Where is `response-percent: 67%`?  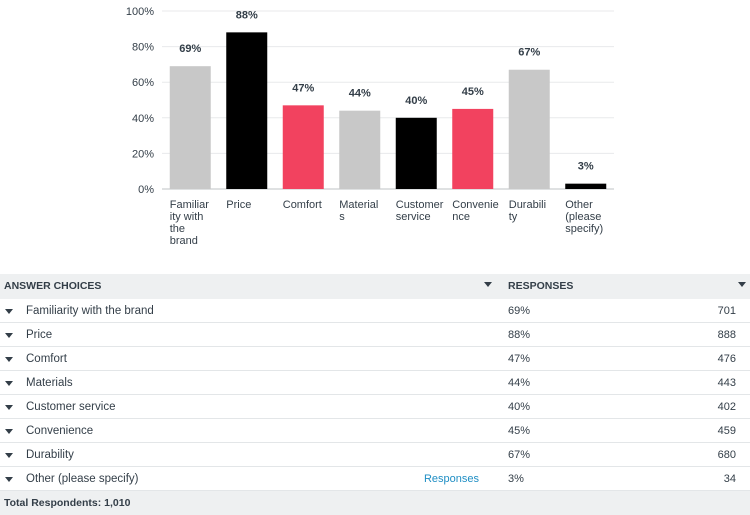
response-percent: 67% is located at coordinates (519, 454).